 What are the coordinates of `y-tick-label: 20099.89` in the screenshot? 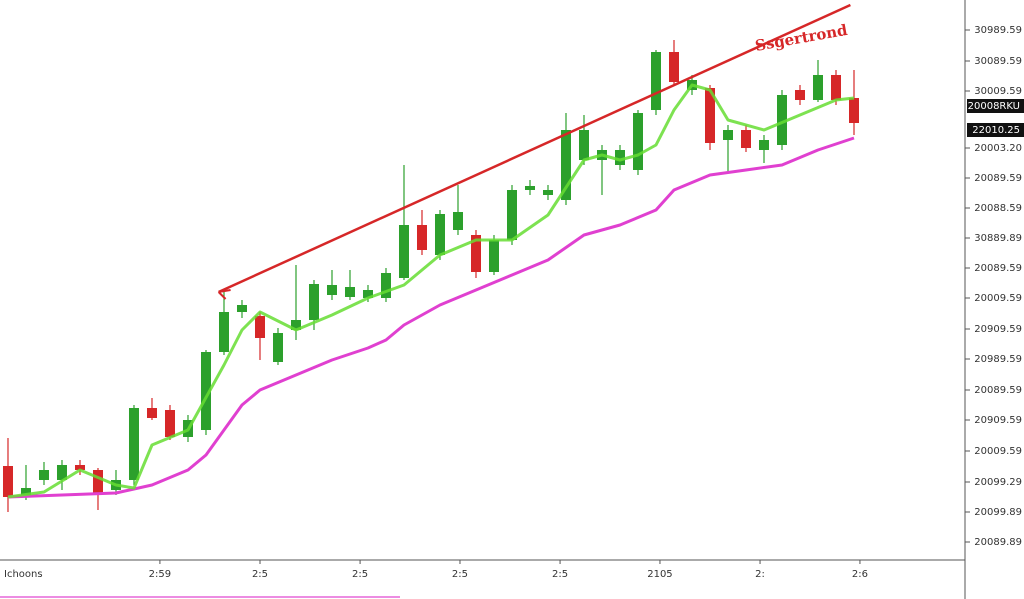 It's located at (998, 512).